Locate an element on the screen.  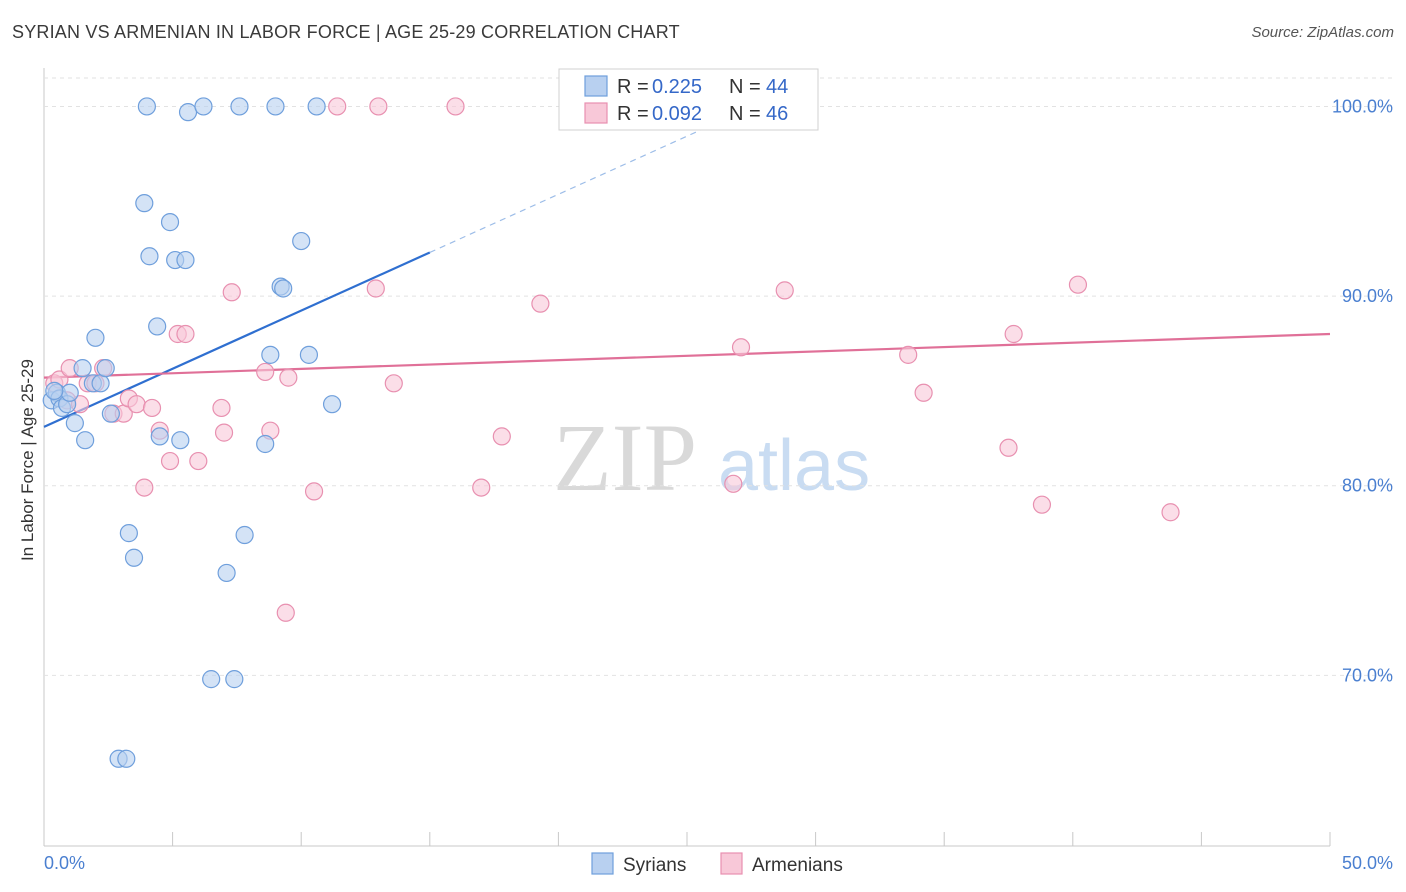
y-tick-label-100: 100.0% is located at coordinates (1362, 106).